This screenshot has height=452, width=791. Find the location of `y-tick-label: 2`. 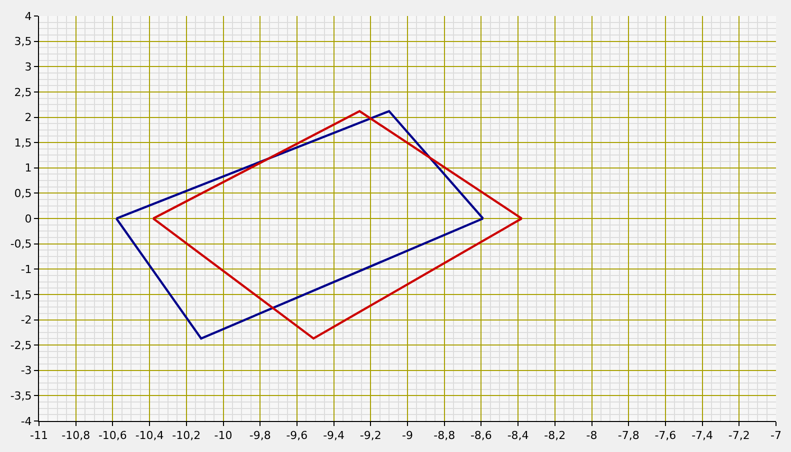

y-tick-label: 2 is located at coordinates (28, 117).